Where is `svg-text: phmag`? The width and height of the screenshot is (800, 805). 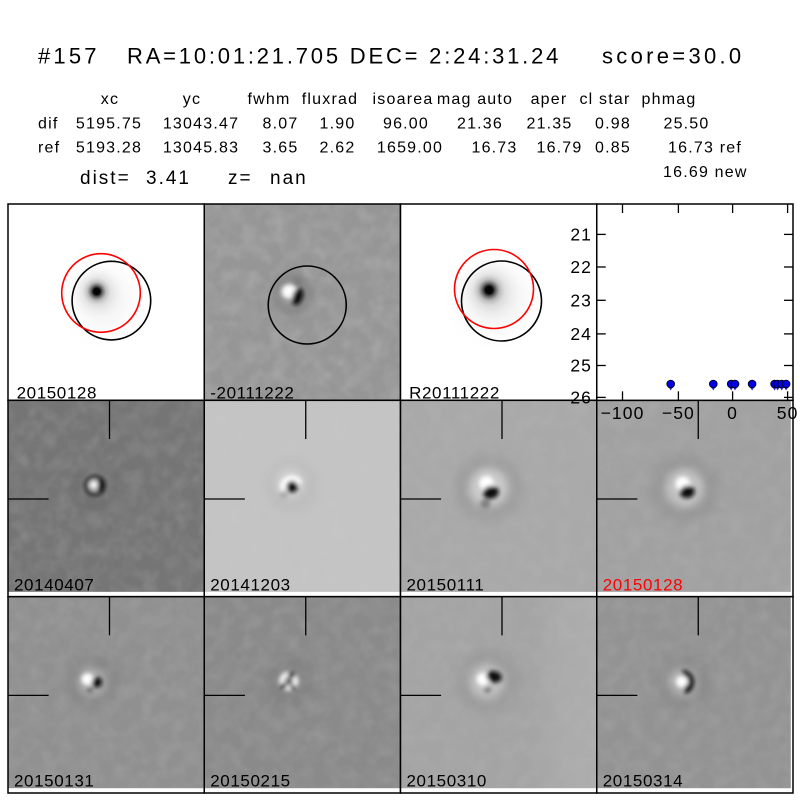 svg-text: phmag is located at coordinates (669, 99).